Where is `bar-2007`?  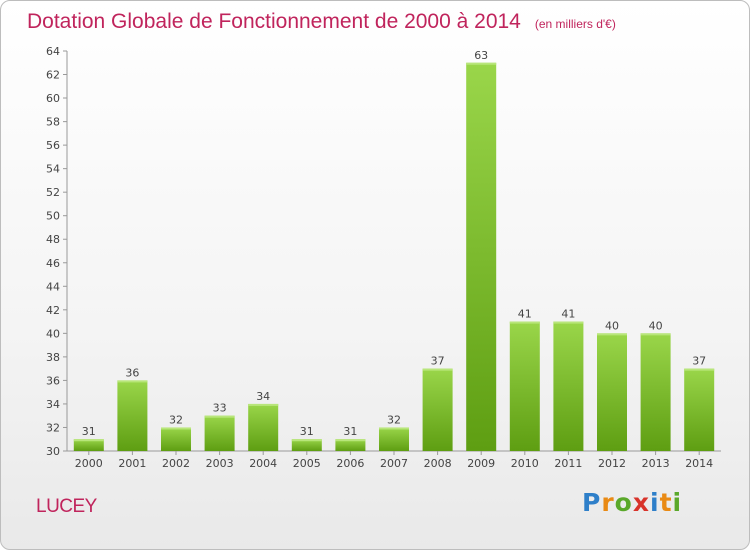
bar-2007 is located at coordinates (394, 439).